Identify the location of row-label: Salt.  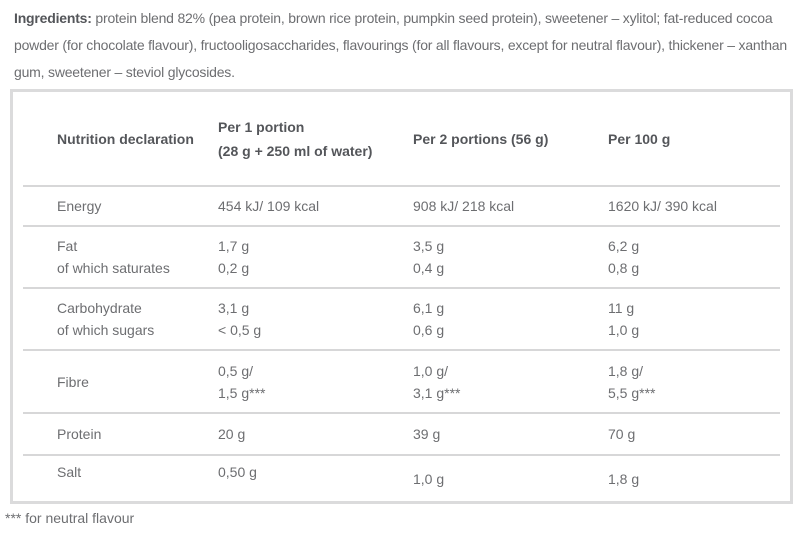
(115, 471).